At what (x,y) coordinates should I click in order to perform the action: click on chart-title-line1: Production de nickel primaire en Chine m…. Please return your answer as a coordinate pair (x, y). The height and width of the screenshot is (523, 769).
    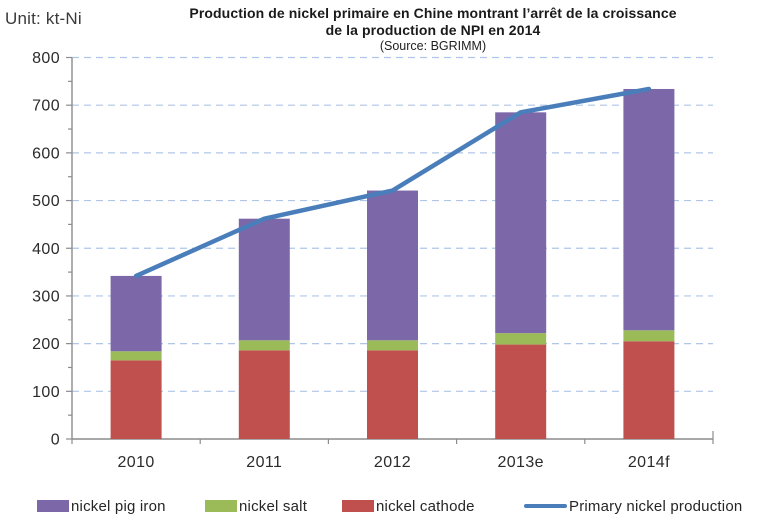
    Looking at the image, I should click on (433, 13).